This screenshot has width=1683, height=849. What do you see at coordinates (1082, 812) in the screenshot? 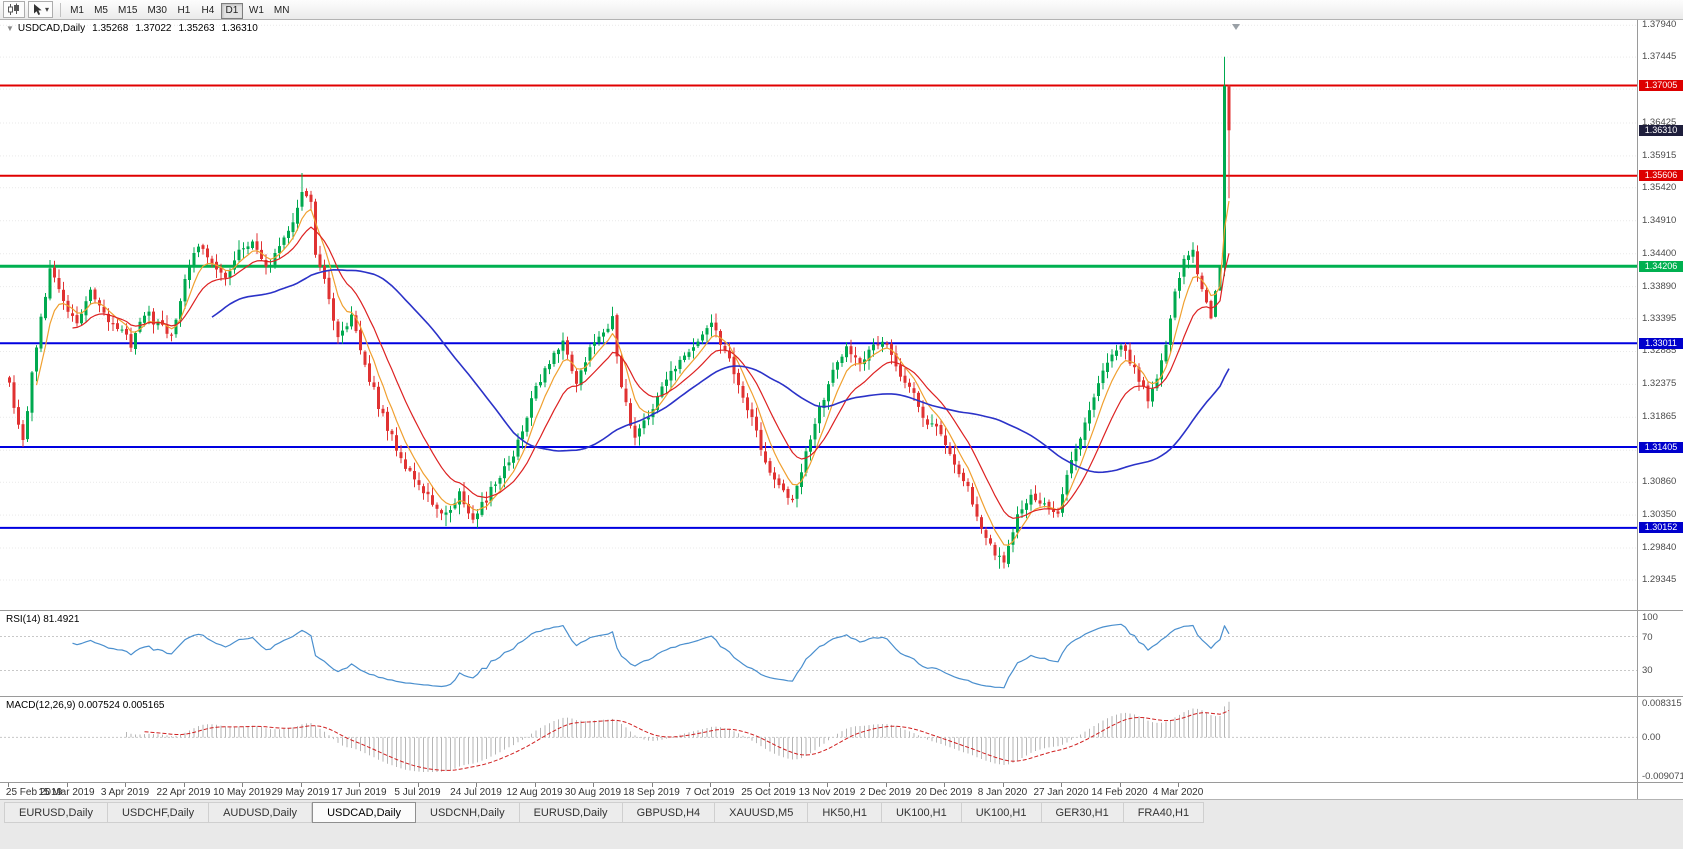
I see `chart-tab-ger30-h1: GER30,H1` at bounding box center [1082, 812].